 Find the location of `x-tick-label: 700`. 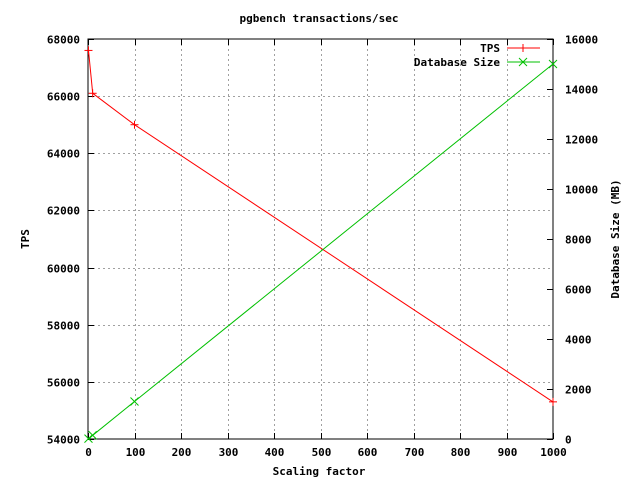

x-tick-label: 700 is located at coordinates (415, 452).